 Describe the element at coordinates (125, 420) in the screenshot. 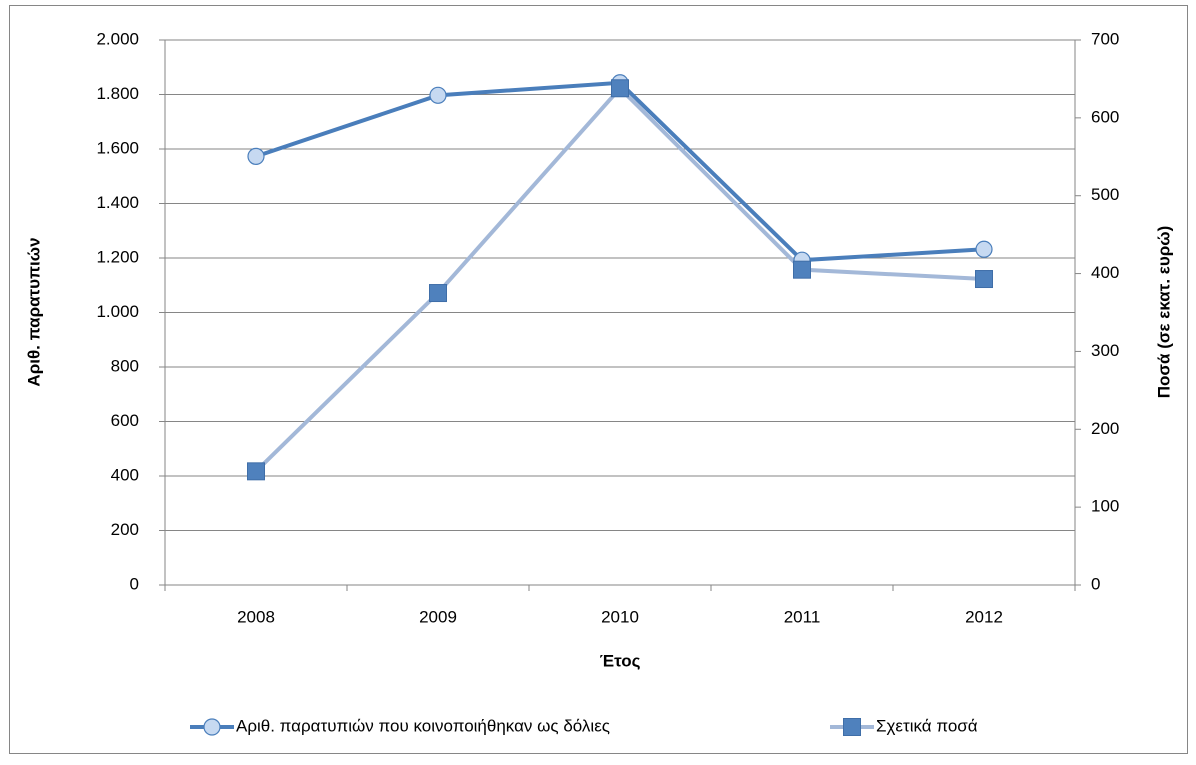

I see `y-tick-label: 600` at that location.